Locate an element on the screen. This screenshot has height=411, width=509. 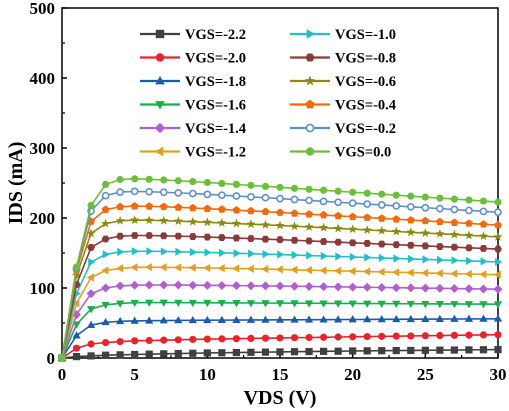
x-tick-label: 30 is located at coordinates (498, 374).